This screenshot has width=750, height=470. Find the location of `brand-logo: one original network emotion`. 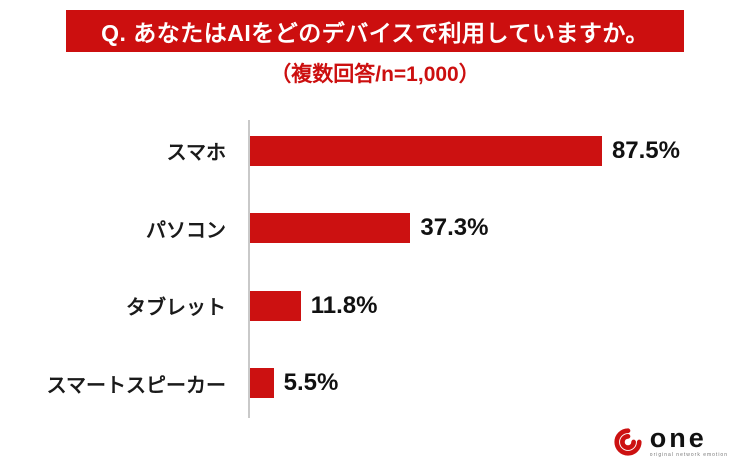

brand-logo: one original network emotion is located at coordinates (670, 441).